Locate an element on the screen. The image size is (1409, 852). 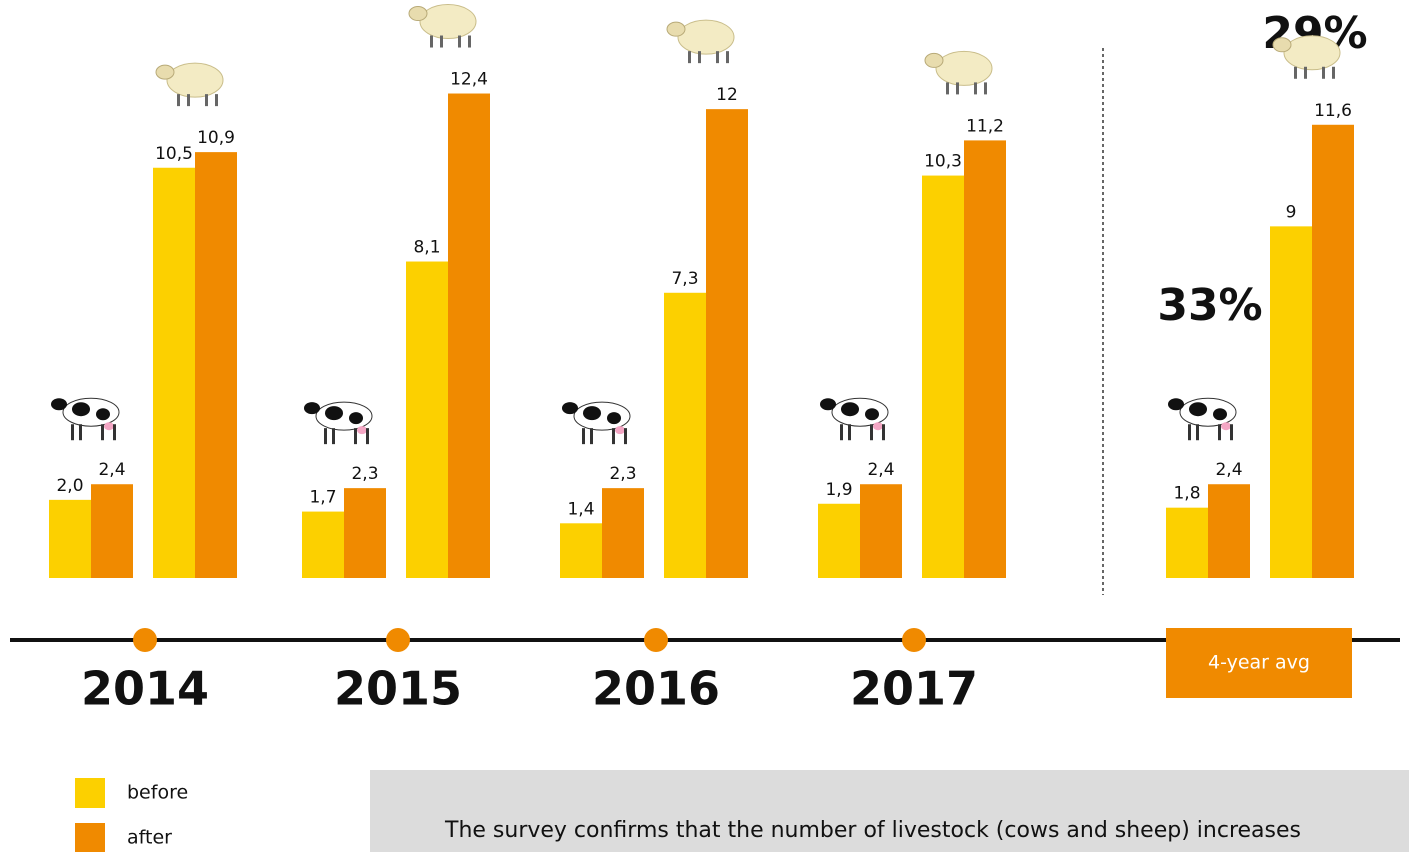
value-label: 8,1 is located at coordinates (426, 248).